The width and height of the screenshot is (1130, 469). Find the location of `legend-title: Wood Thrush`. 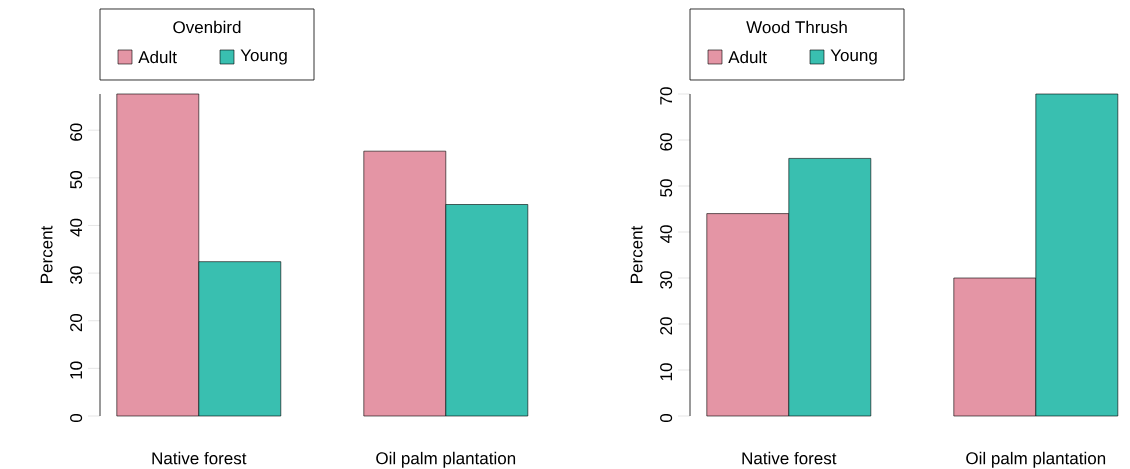

legend-title: Wood Thrush is located at coordinates (796, 27).